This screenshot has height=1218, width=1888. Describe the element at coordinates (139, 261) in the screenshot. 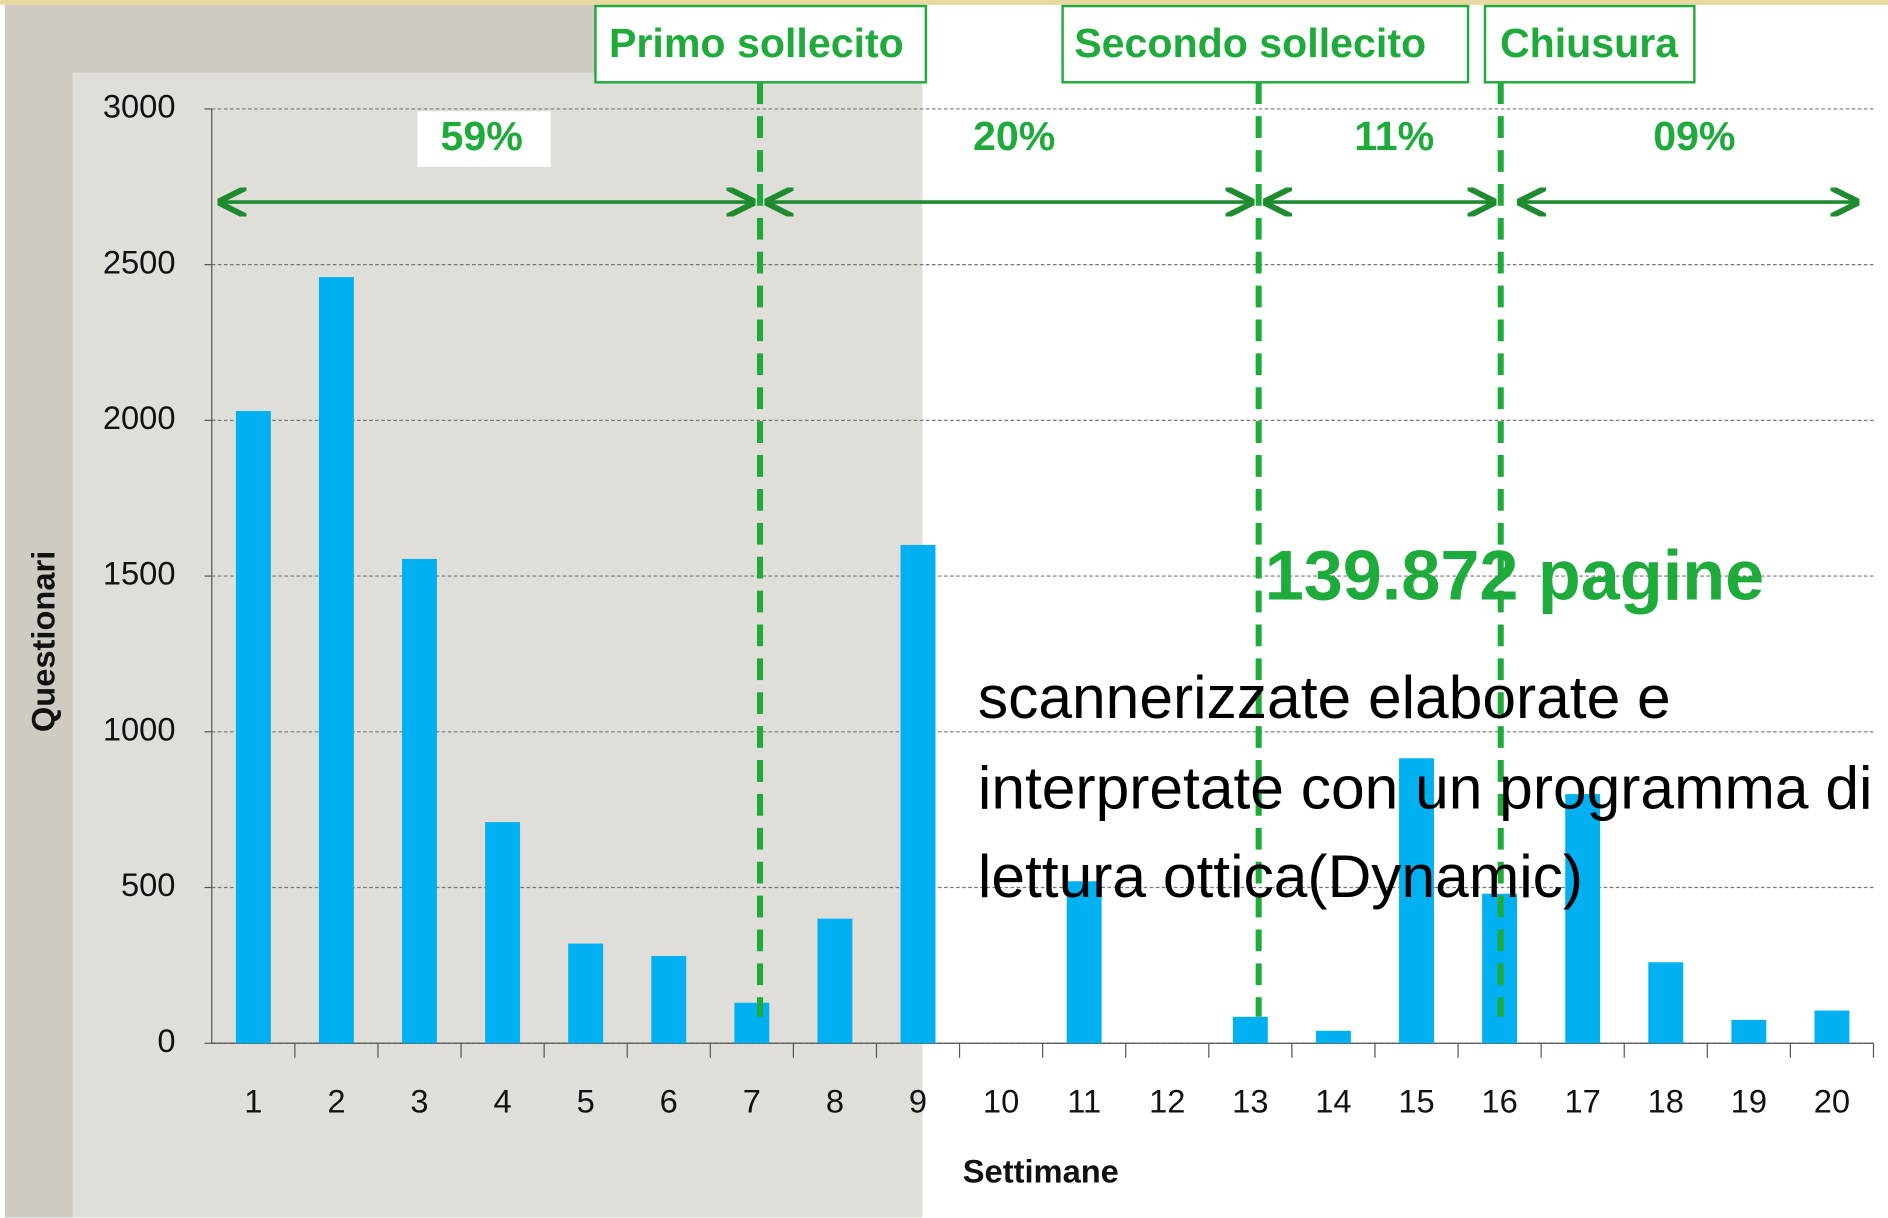

I see `y-tick-label: 2500` at that location.